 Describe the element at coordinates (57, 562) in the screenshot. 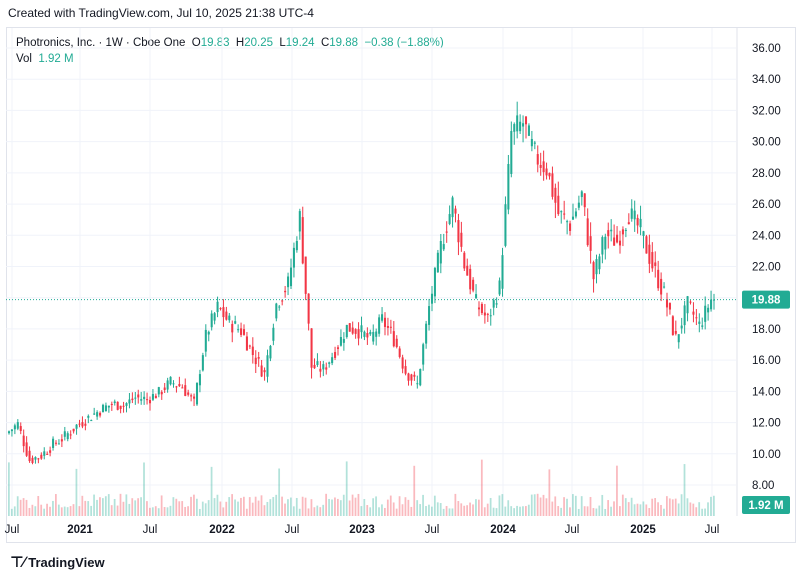

I see `tradingview-brand: ⊤∕ TradingView` at that location.